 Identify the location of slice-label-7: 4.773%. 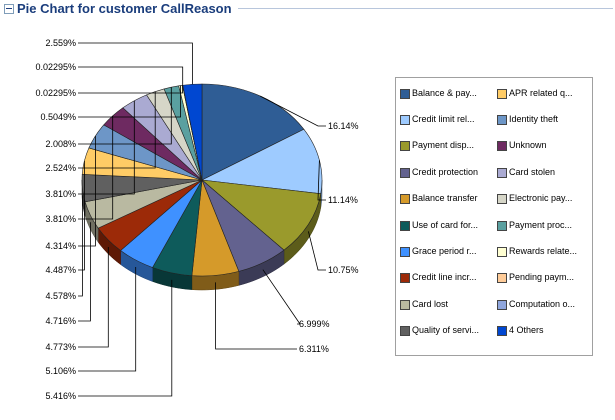
(60, 347).